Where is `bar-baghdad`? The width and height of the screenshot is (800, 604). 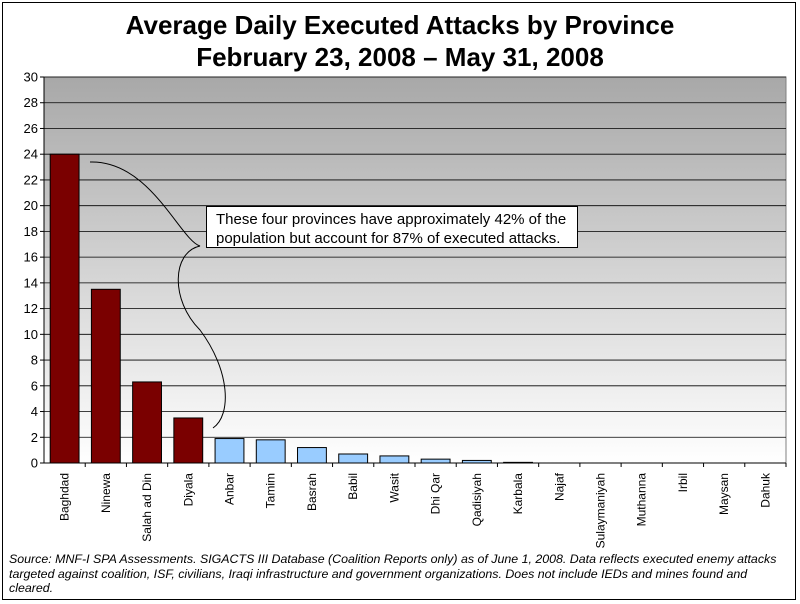 bar-baghdad is located at coordinates (64, 308).